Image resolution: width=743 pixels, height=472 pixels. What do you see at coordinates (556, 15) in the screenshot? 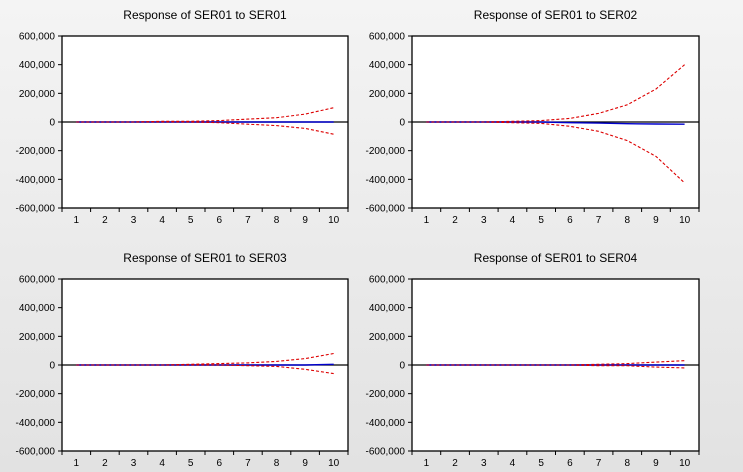
I see `chart-title: Response of SER01 to SER02` at bounding box center [556, 15].